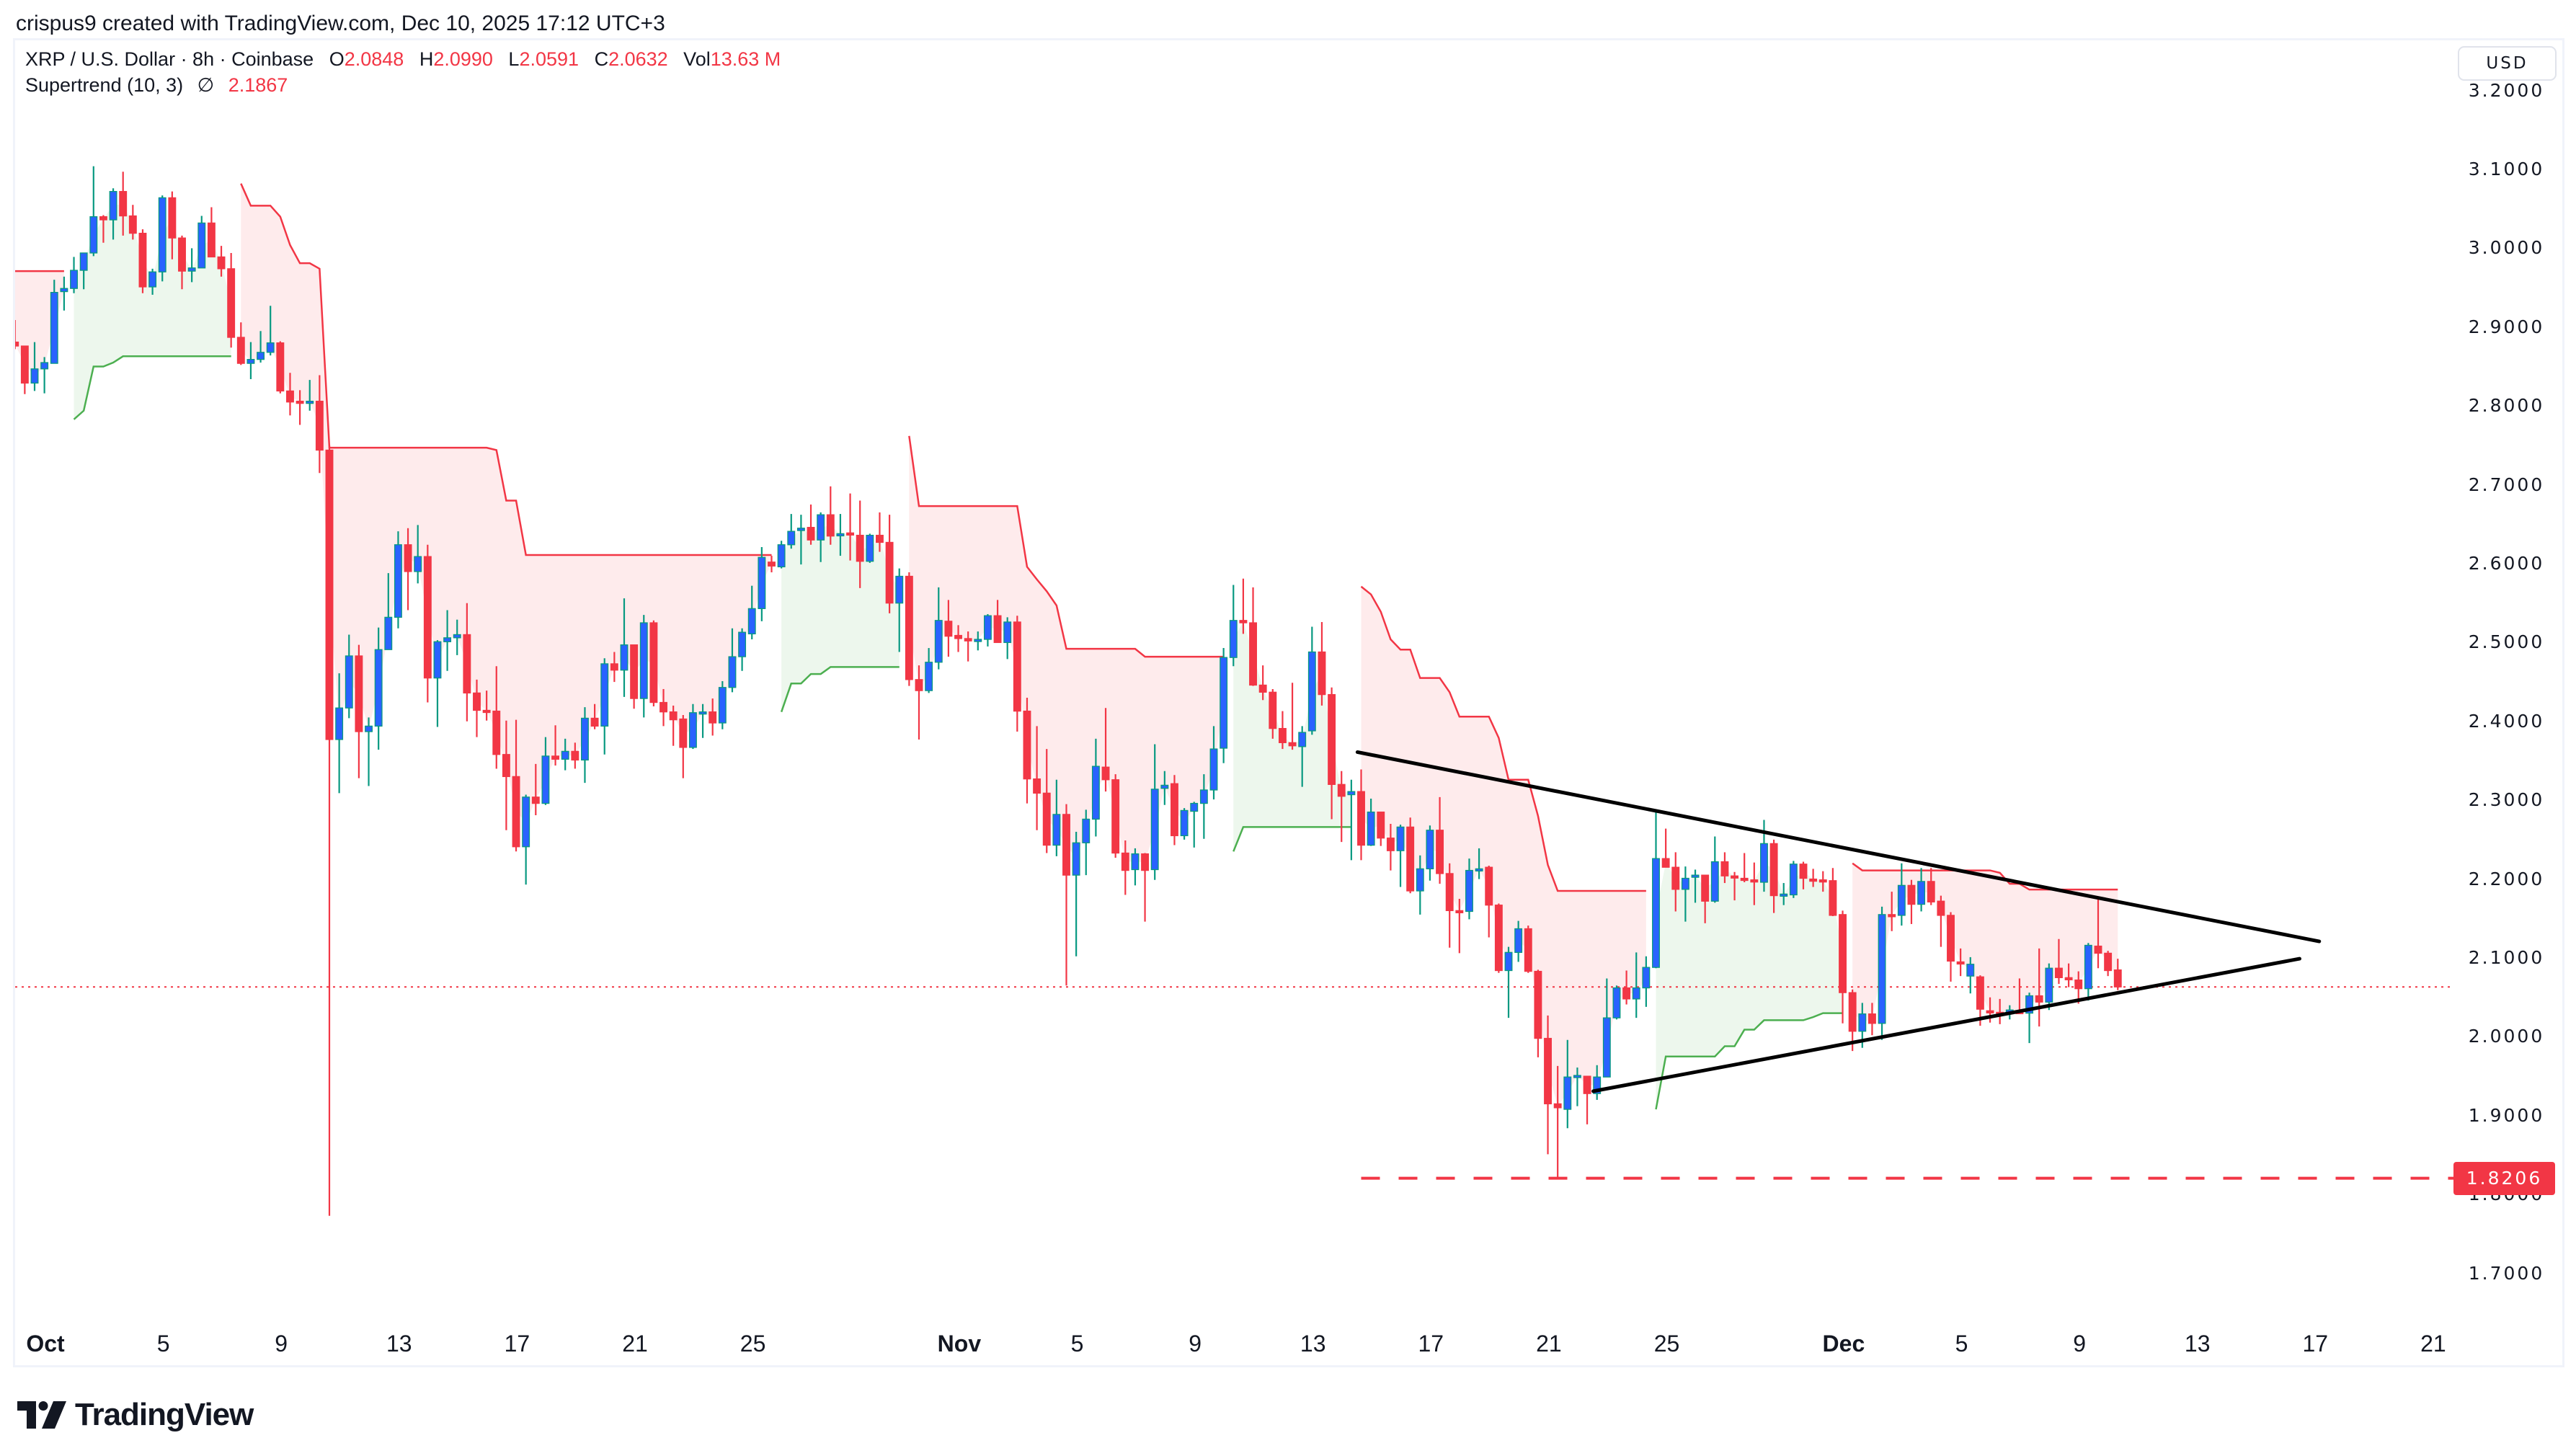  I want to click on low-label: L, so click(514, 59).